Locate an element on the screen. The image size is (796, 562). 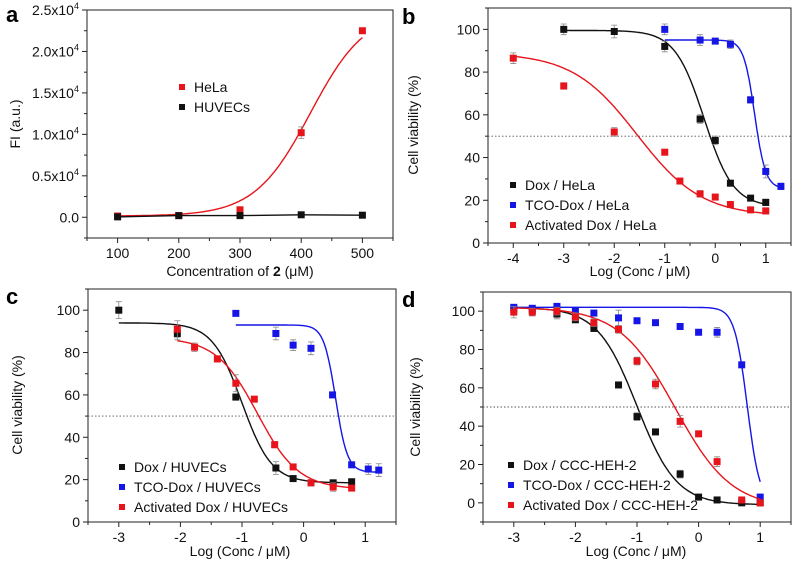
series-tco-dox-hela is located at coordinates (723, 106).